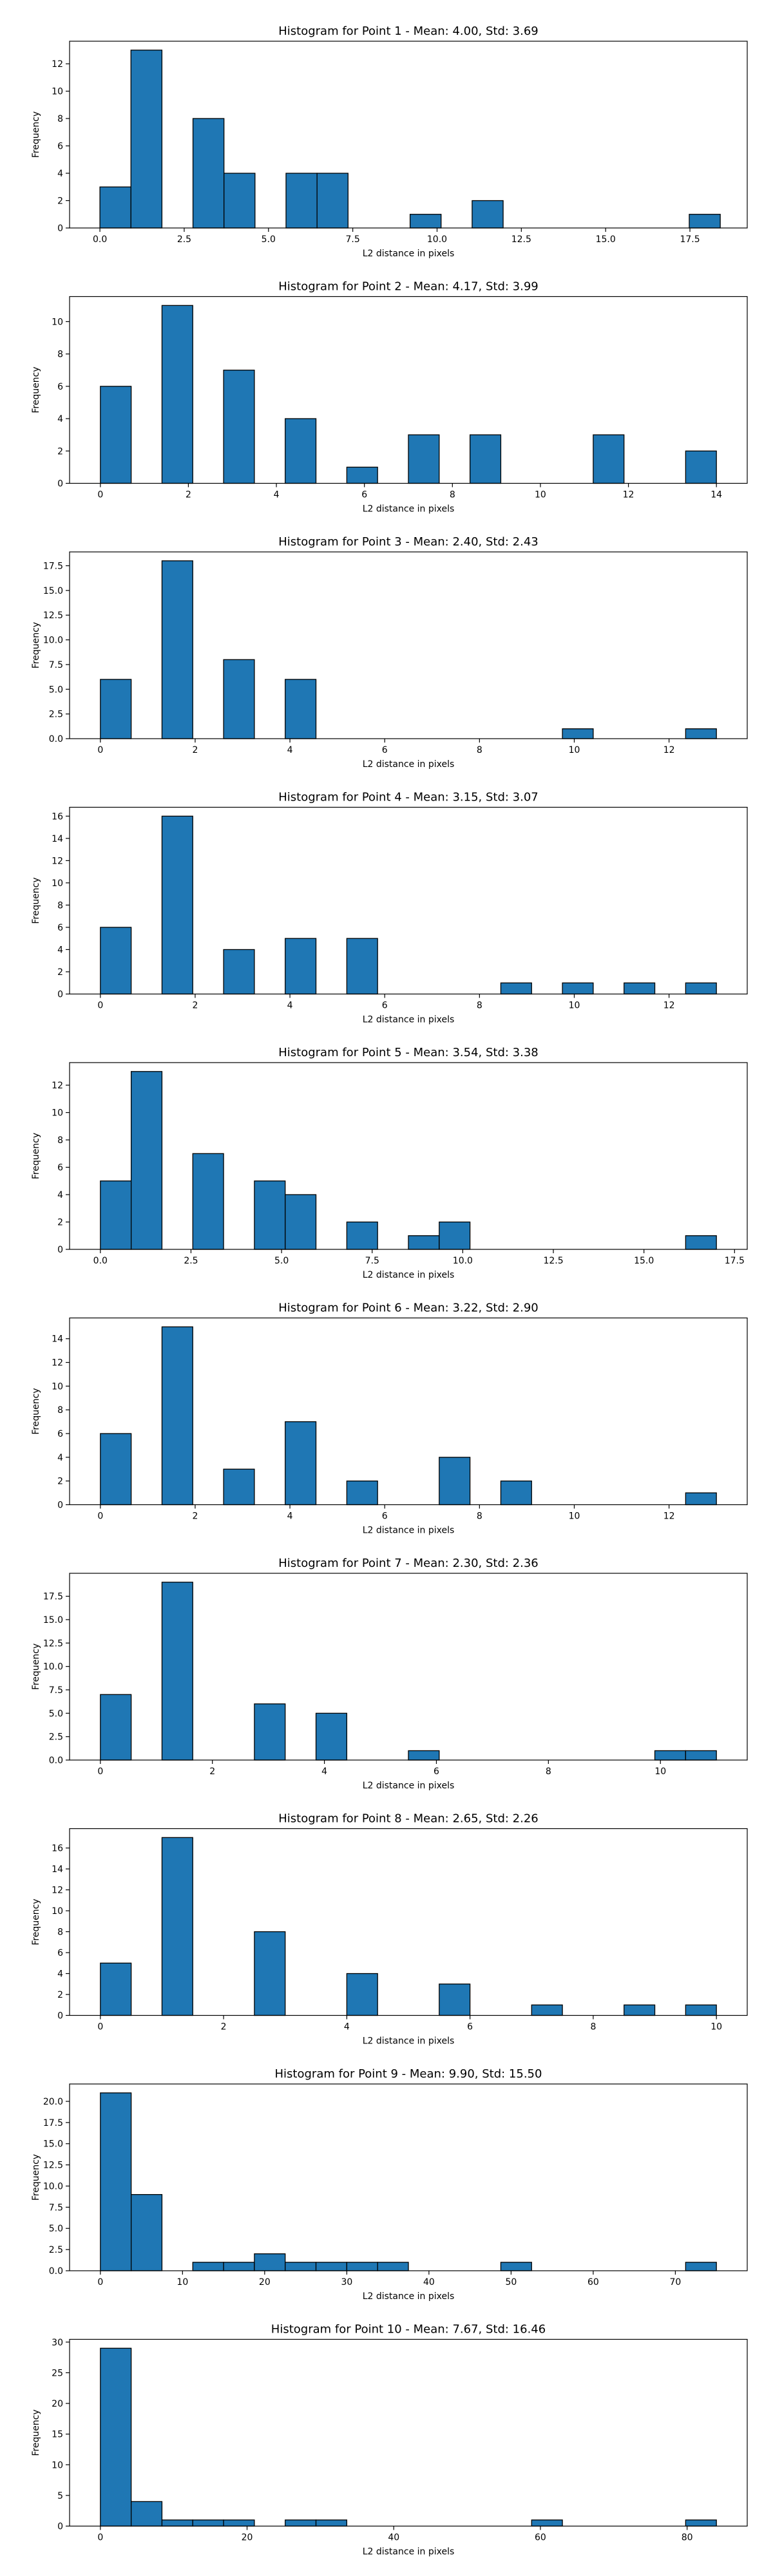 Image resolution: width=773 pixels, height=2576 pixels. Describe the element at coordinates (53, 641) in the screenshot. I see `y-tick-label: 10.0` at that location.